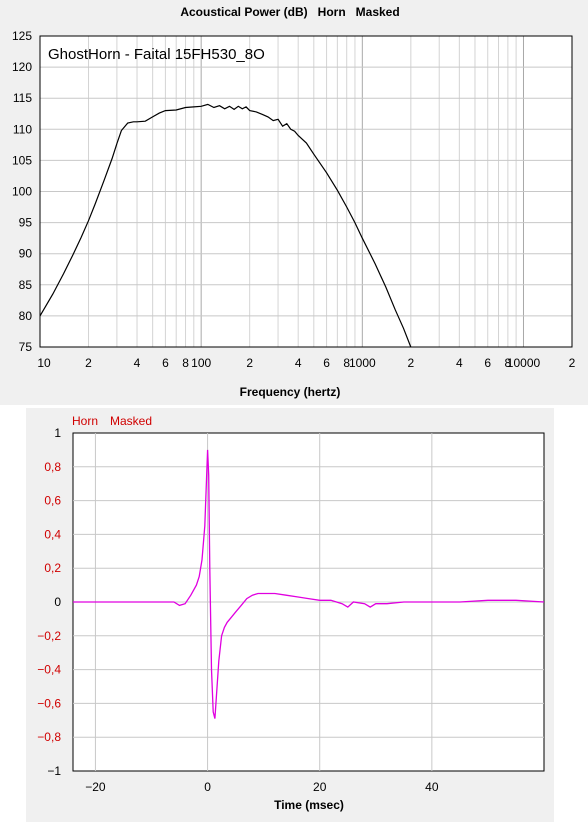 This screenshot has height=822, width=588. I want to click on chart2-y-tick-label: −0,2, so click(49, 636).